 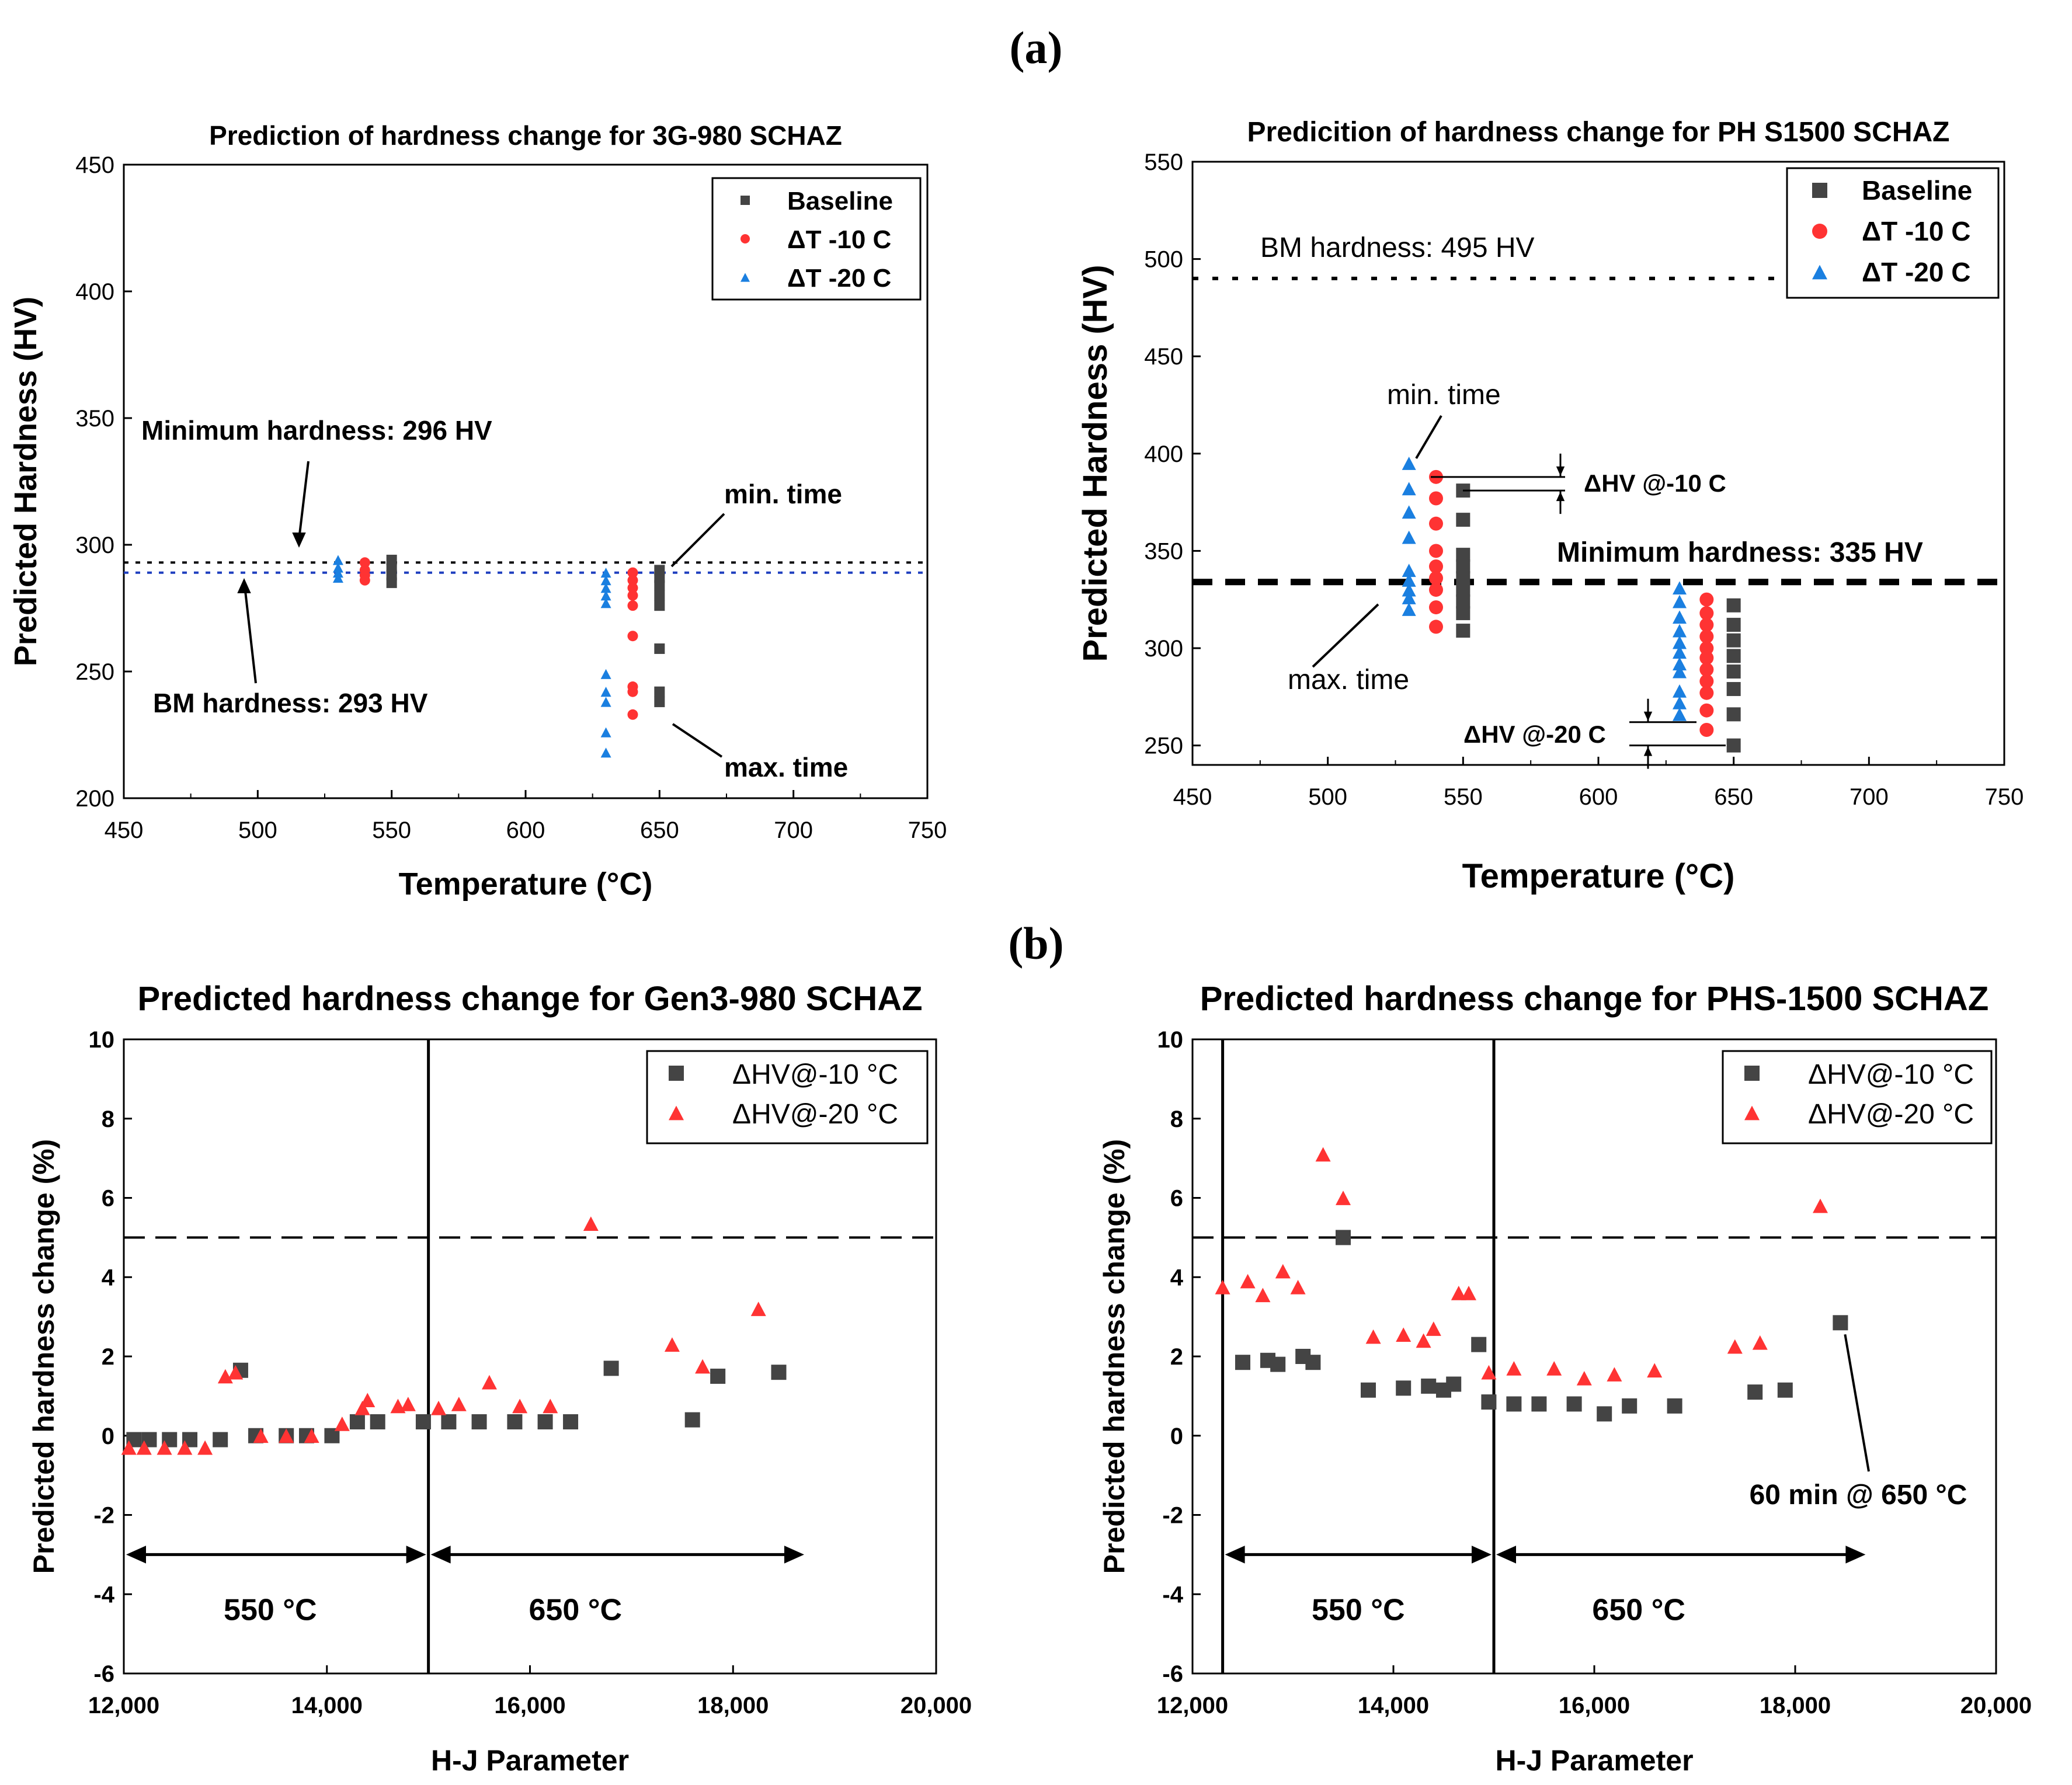 What do you see at coordinates (1733, 797) in the screenshot?
I see `x-tick-label: 650` at bounding box center [1733, 797].